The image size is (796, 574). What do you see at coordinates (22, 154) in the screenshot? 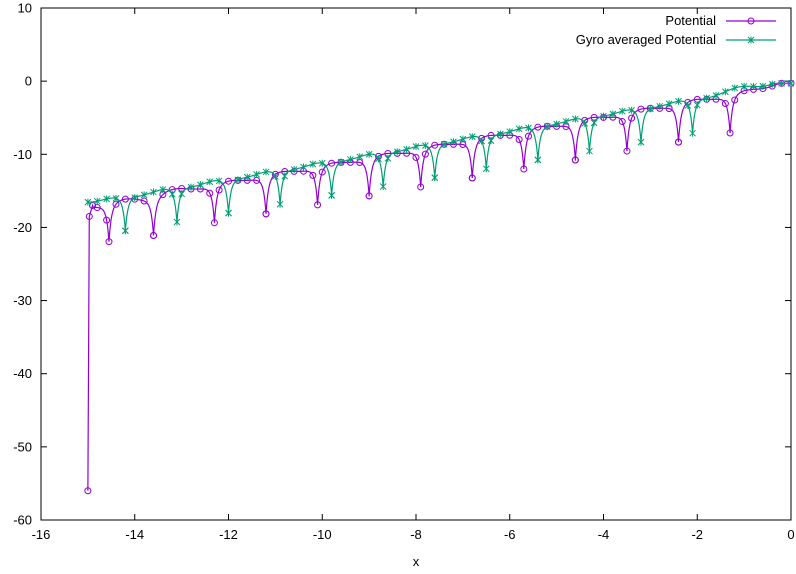
I see `y-tick-label: -10` at bounding box center [22, 154].